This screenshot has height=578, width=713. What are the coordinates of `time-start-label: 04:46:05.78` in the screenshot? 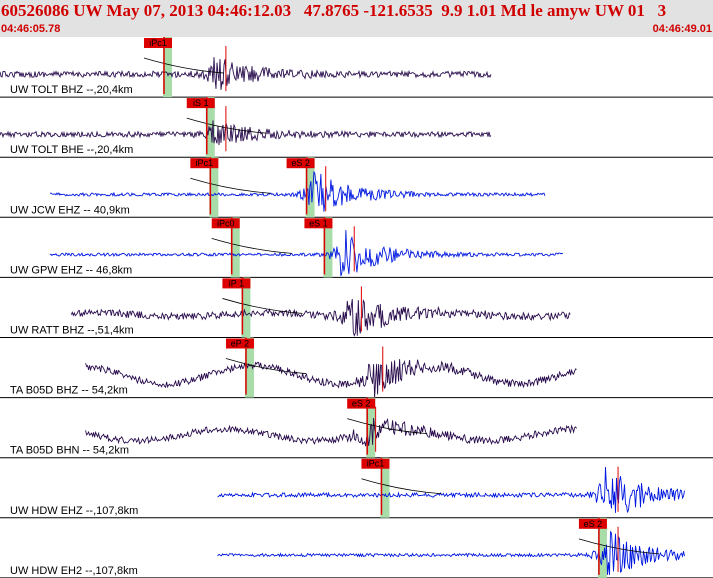 It's located at (31, 29).